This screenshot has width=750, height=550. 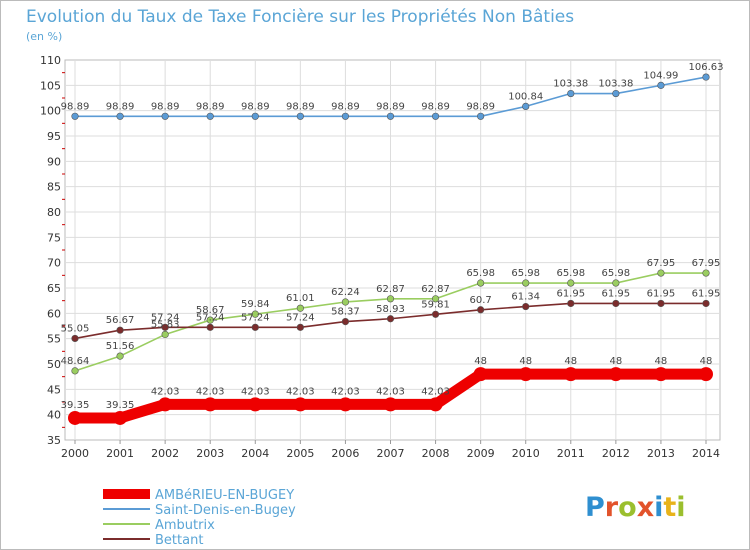 I want to click on x-tick-label: 2011, so click(x=571, y=453).